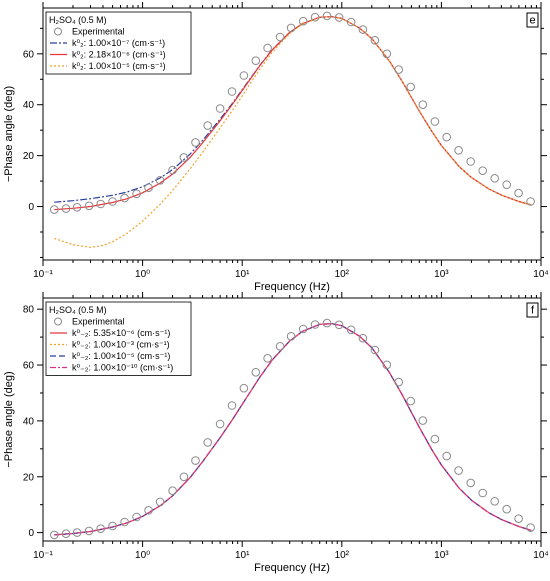 The image size is (550, 581). What do you see at coordinates (119, 66) in the screenshot?
I see `legend-label: k⁰₂: 1.00×10⁻⁵ (cm·s⁻¹)` at bounding box center [119, 66].